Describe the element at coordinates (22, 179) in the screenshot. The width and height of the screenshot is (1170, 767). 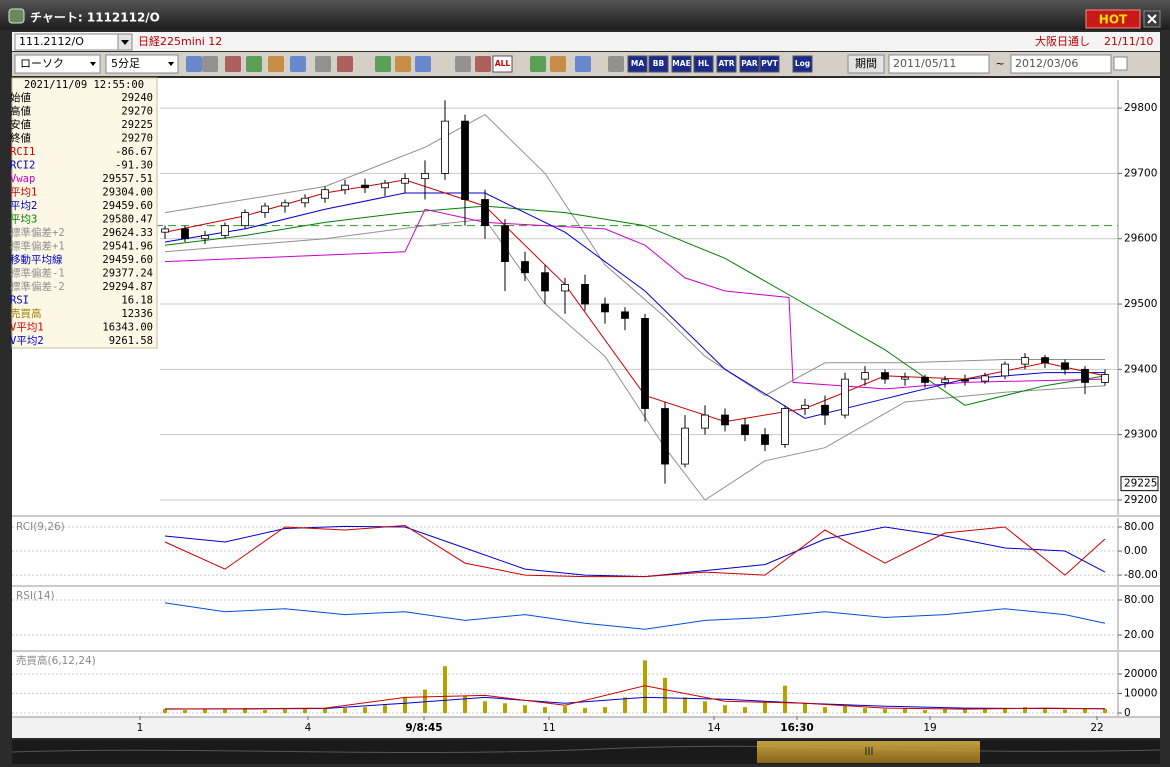
I see `info-label: Vwap` at that location.